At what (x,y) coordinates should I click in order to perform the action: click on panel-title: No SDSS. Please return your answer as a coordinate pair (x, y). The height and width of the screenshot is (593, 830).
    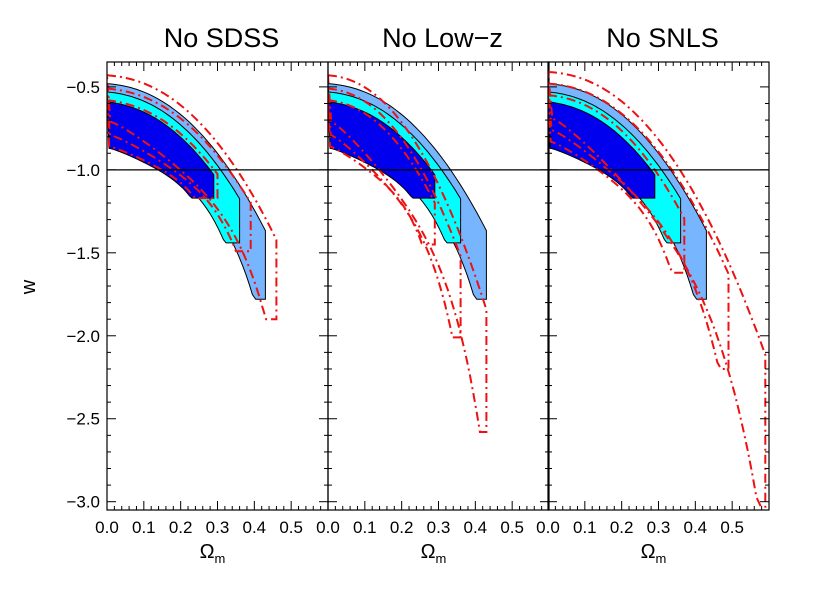
    Looking at the image, I should click on (222, 38).